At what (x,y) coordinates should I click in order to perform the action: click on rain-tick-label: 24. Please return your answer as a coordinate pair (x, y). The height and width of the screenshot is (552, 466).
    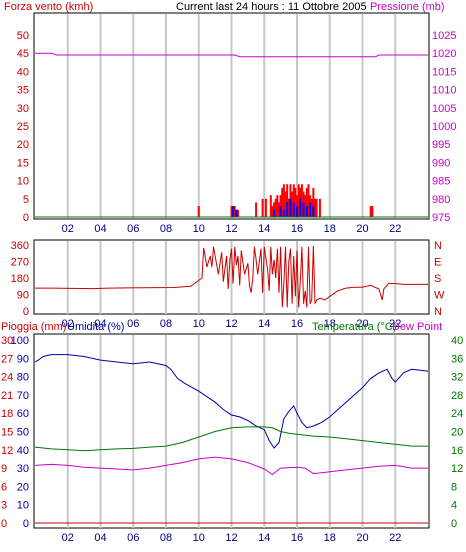
    Looking at the image, I should click on (7, 378).